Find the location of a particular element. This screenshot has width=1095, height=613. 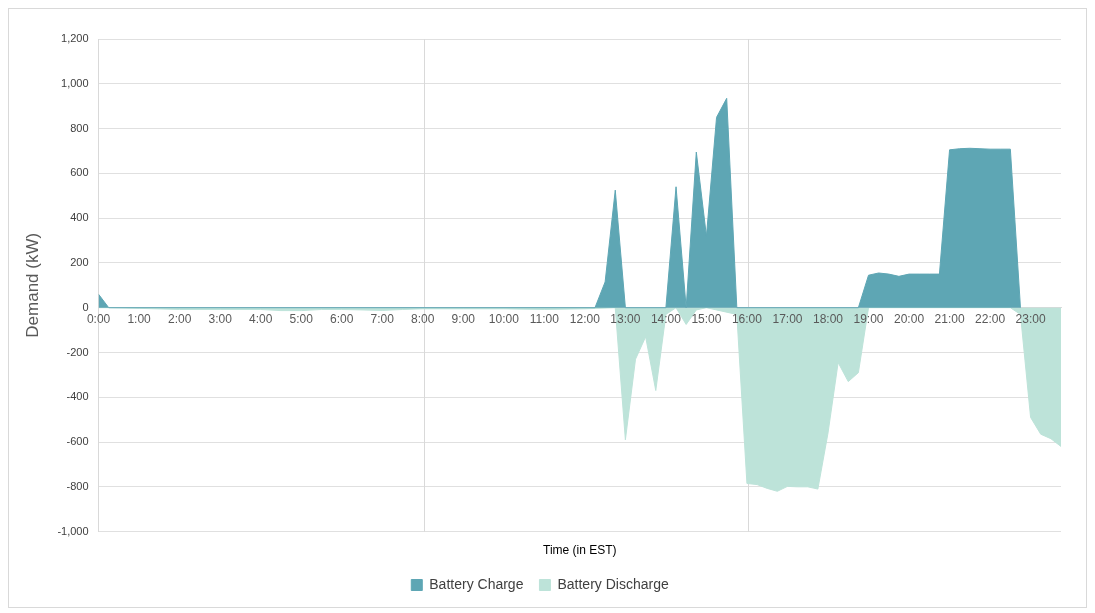

x-tick-label: 2:00 is located at coordinates (179, 319).